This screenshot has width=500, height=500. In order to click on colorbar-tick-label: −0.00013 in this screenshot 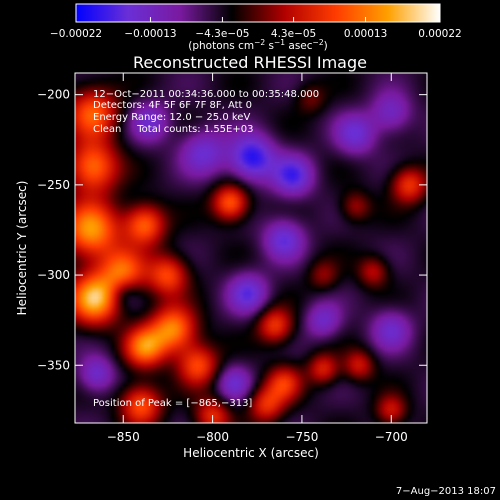, I will do `click(150, 34)`.